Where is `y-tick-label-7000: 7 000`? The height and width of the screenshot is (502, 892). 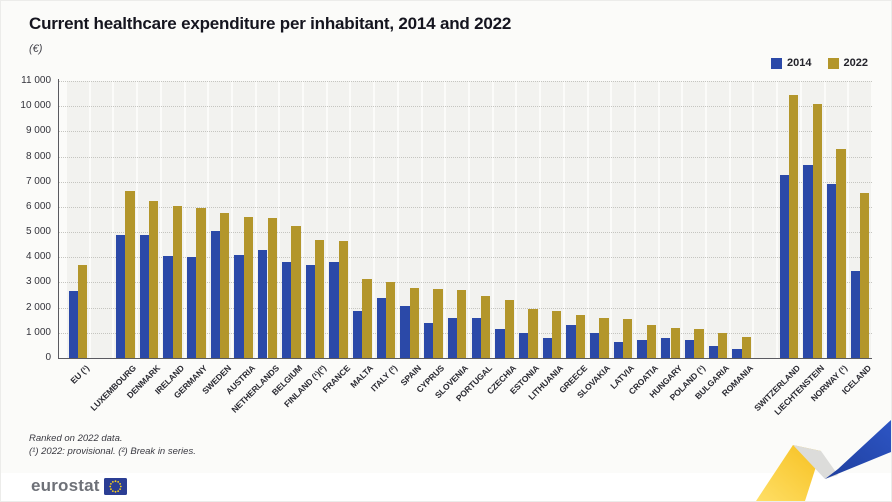 y-tick-label-7000: 7 000 is located at coordinates (38, 181).